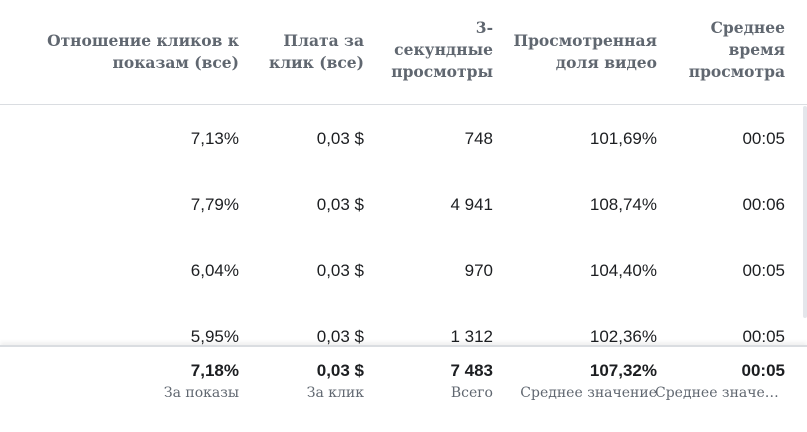 Image resolution: width=807 pixels, height=432 pixels. Describe the element at coordinates (214, 138) in the screenshot. I see `cell-ctr: 7,13%` at that location.